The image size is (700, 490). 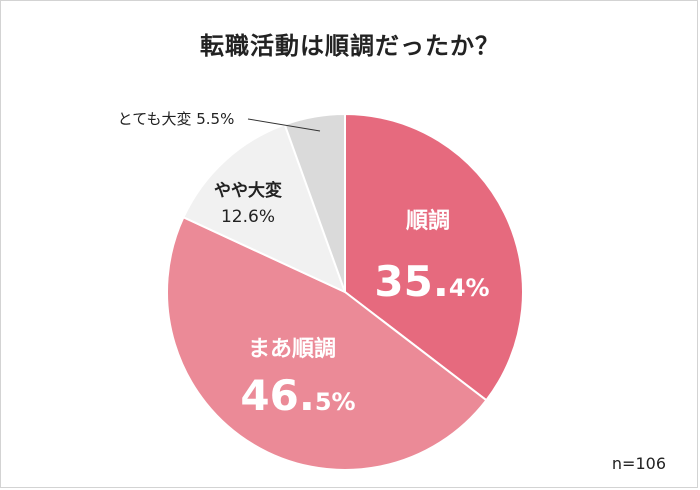 What do you see at coordinates (350, 46) in the screenshot?
I see `chart-title: 転職活動は順調だったか？` at bounding box center [350, 46].